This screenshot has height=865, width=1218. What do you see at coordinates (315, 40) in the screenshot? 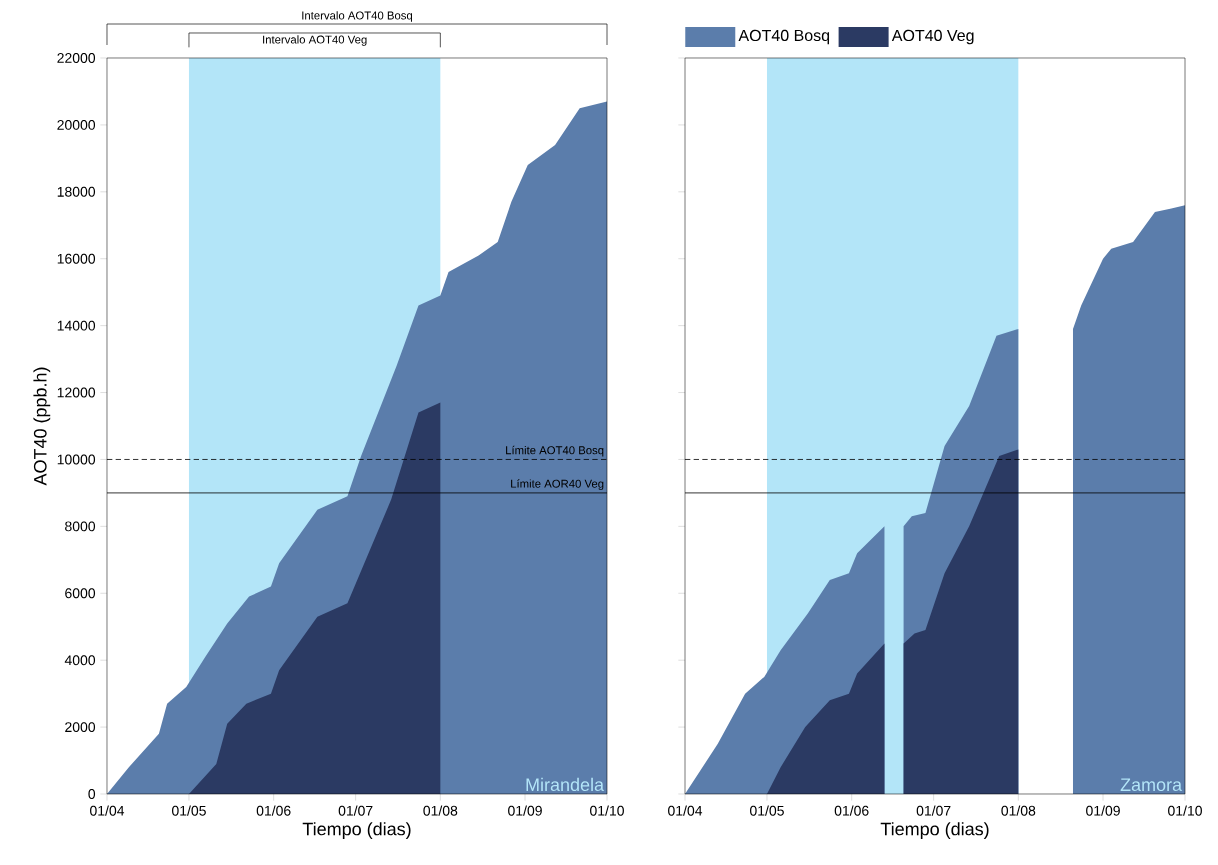
I see `text: Intervalo AOT40 Veg` at bounding box center [315, 40].